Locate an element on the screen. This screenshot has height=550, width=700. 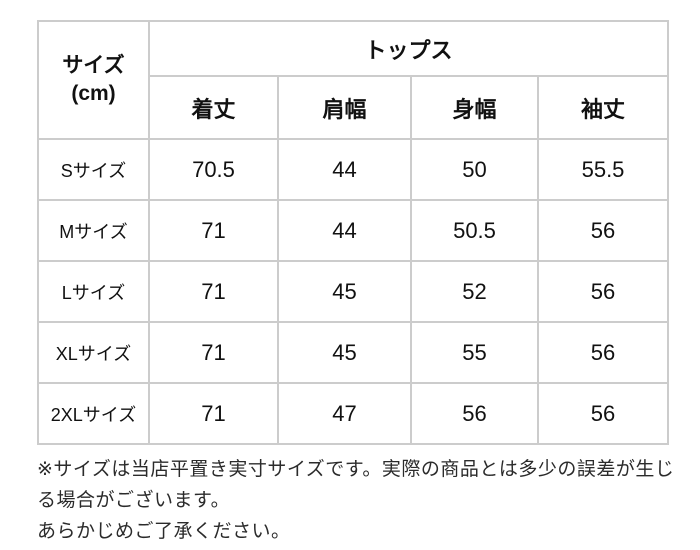
size-note-line2: る場合がございます。 is located at coordinates (134, 500).